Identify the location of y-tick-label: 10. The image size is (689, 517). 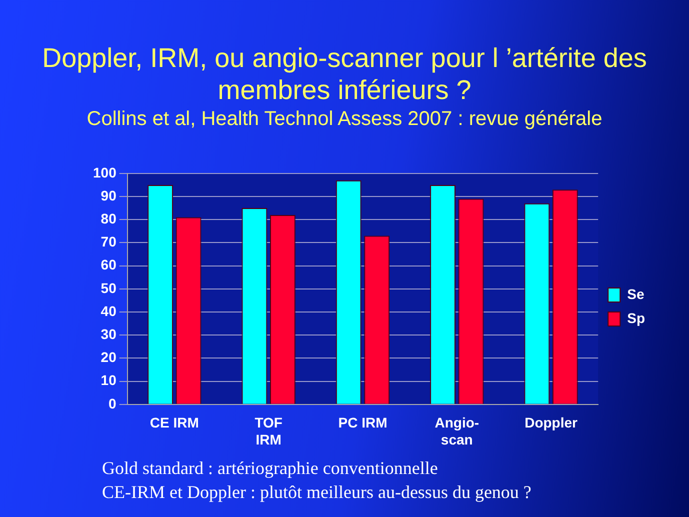
(108, 380).